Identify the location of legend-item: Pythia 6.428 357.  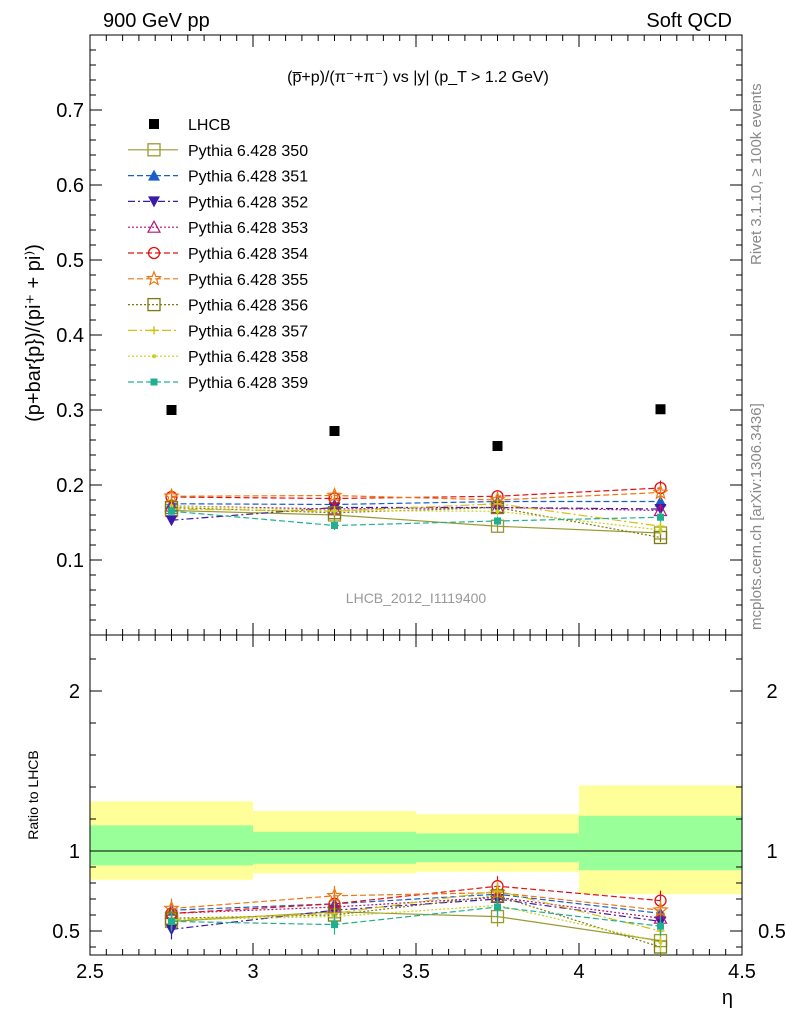
(218, 331).